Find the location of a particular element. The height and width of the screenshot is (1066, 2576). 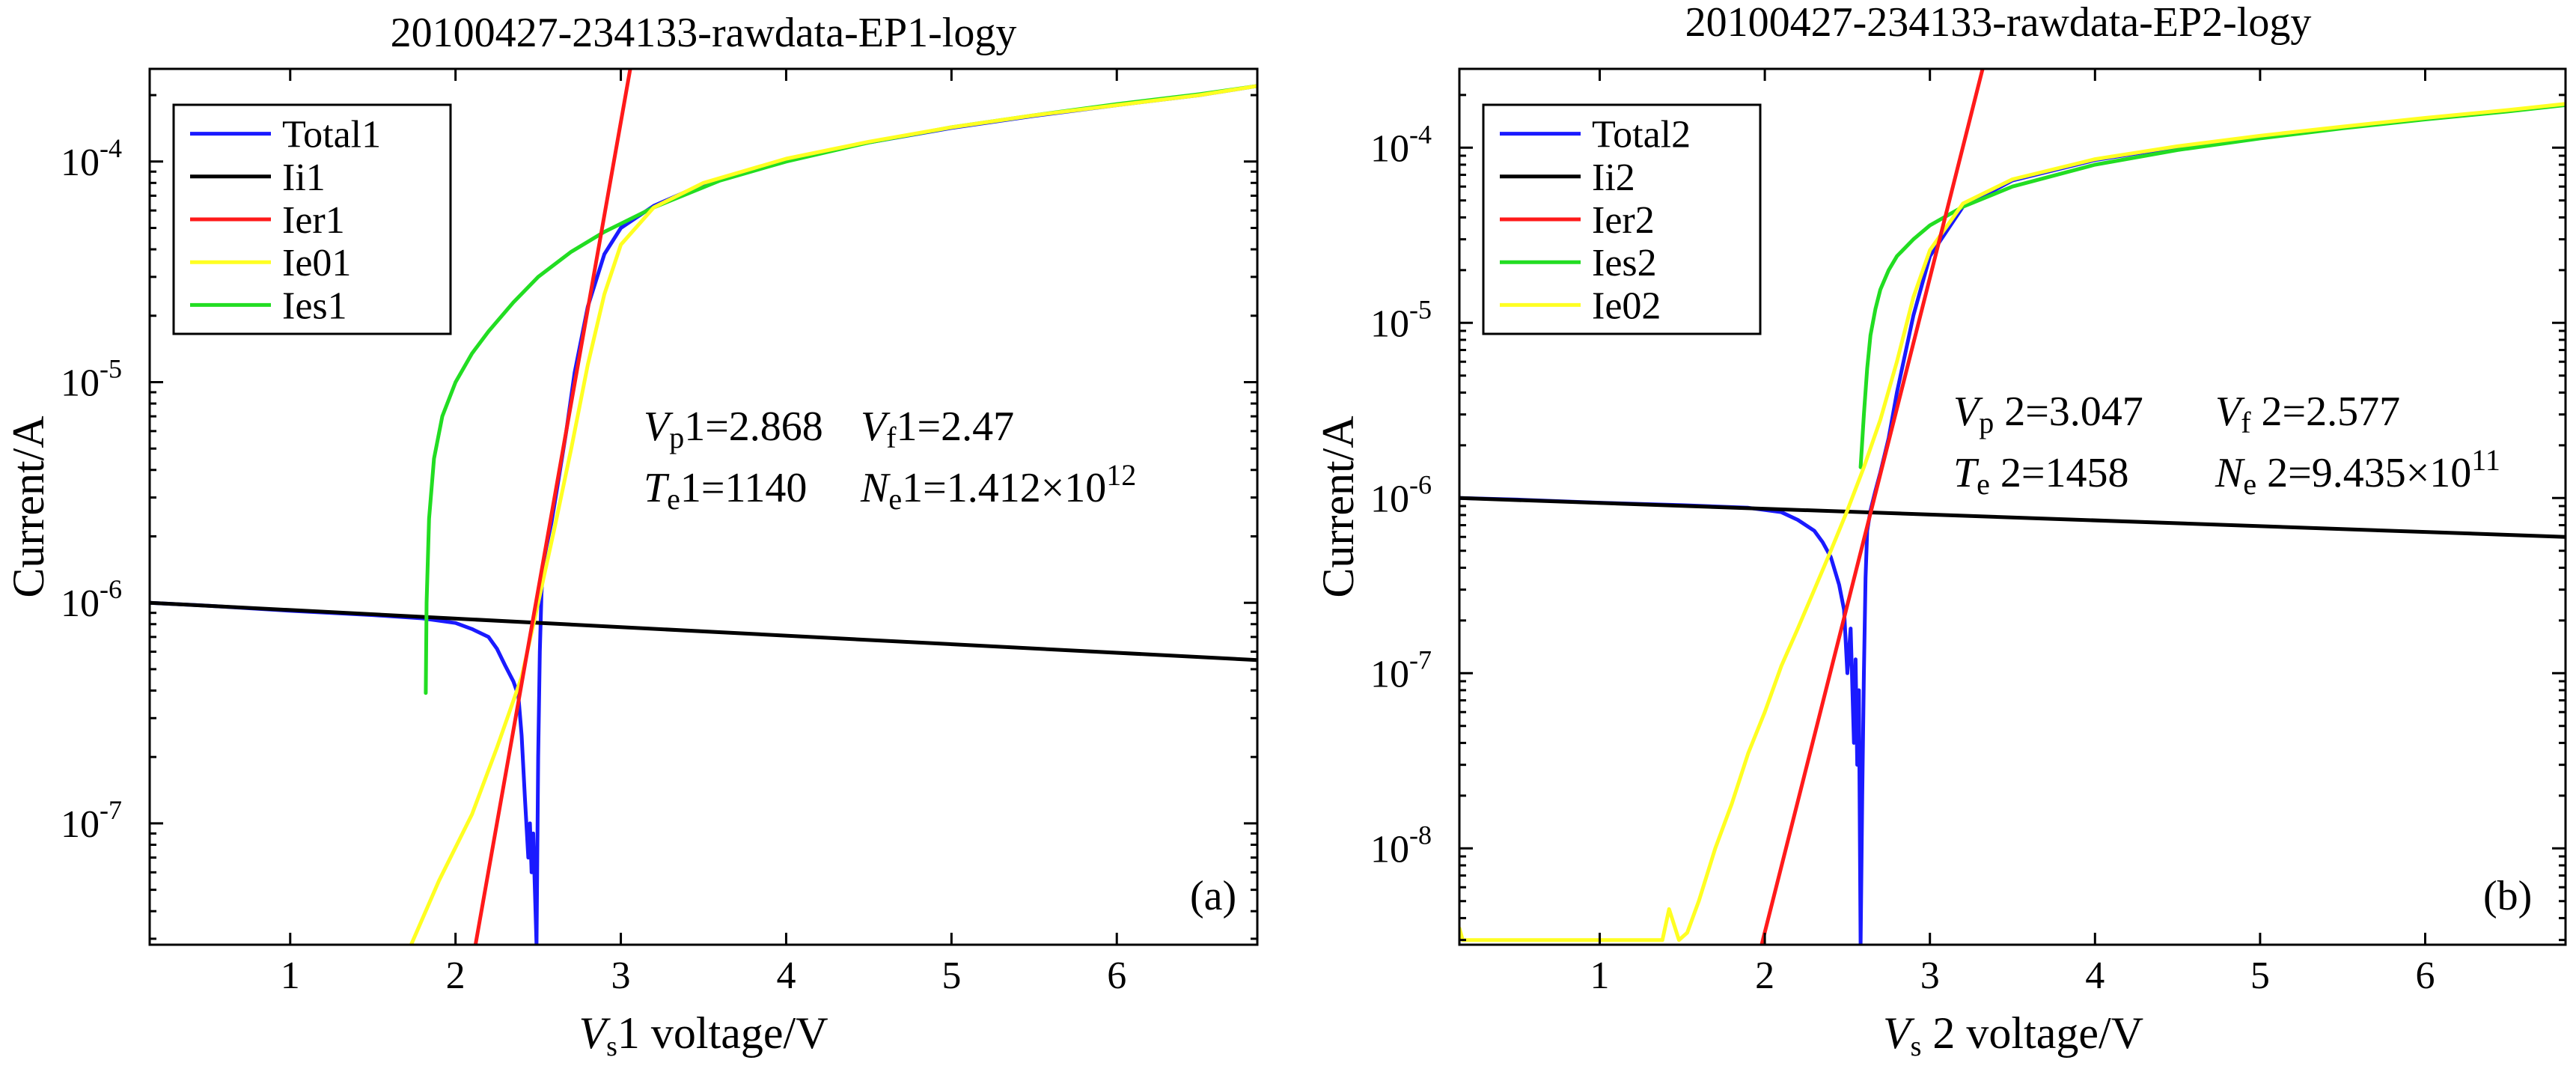

y-tick-label-a: 10⁻⁶ is located at coordinates (91, 599).